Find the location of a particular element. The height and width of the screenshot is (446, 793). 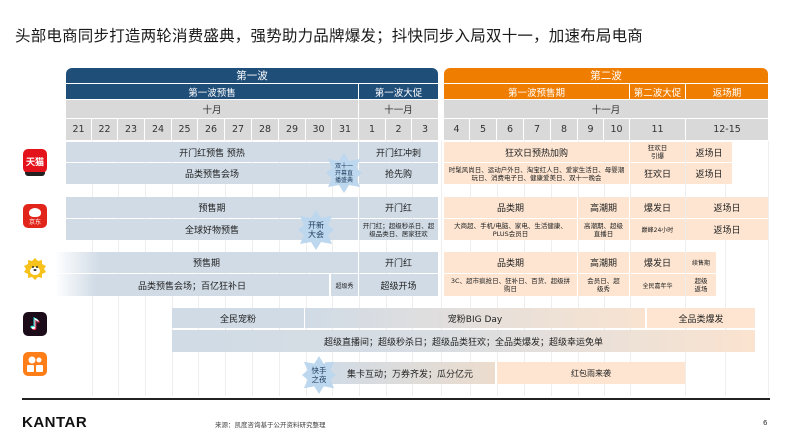

tmall-star-text: 双十一开幕直播盛典 is located at coordinates (343, 173).